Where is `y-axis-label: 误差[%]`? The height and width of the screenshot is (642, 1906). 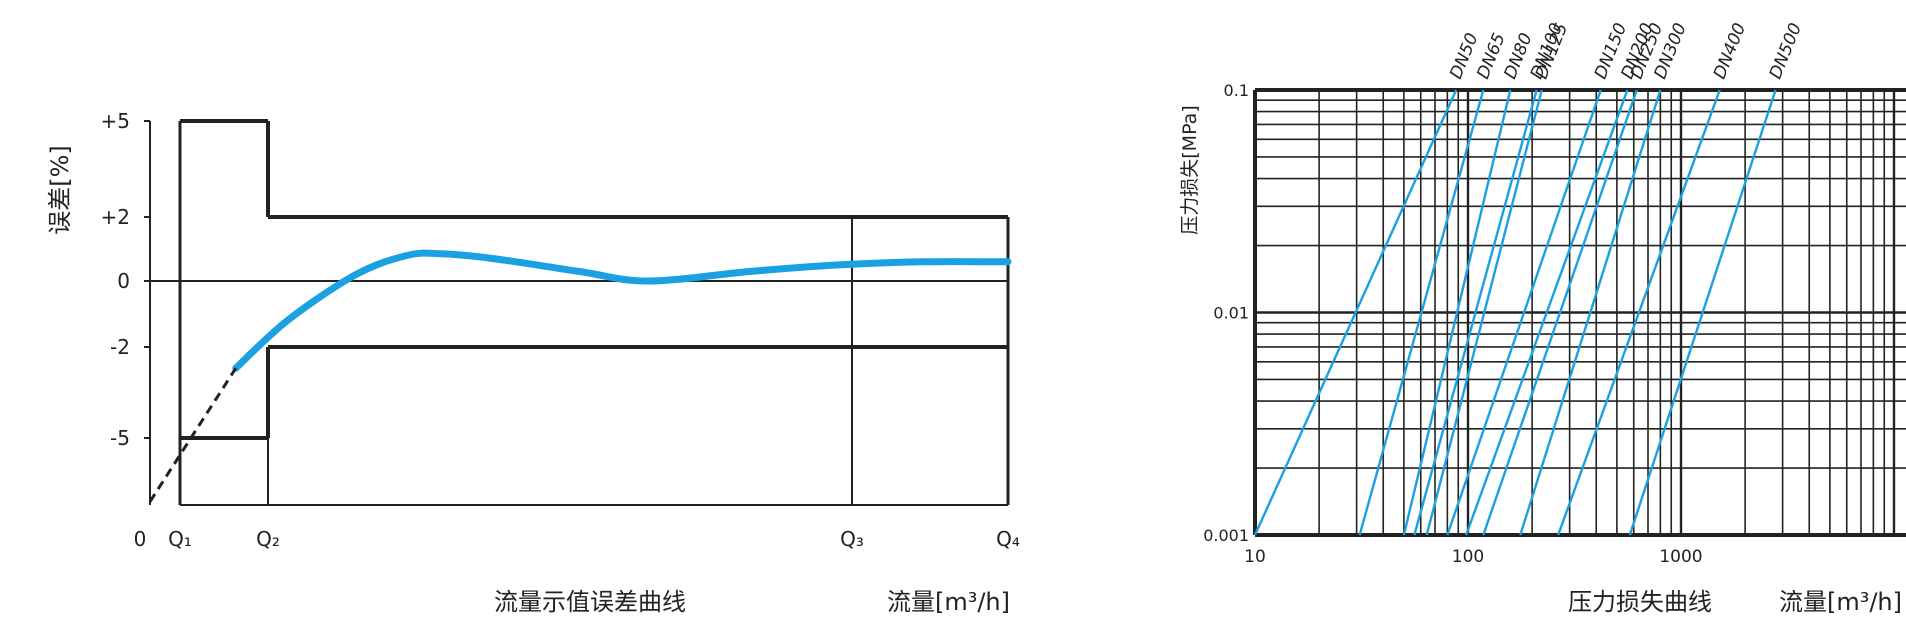
y-axis-label: 误差[%] is located at coordinates (60, 190).